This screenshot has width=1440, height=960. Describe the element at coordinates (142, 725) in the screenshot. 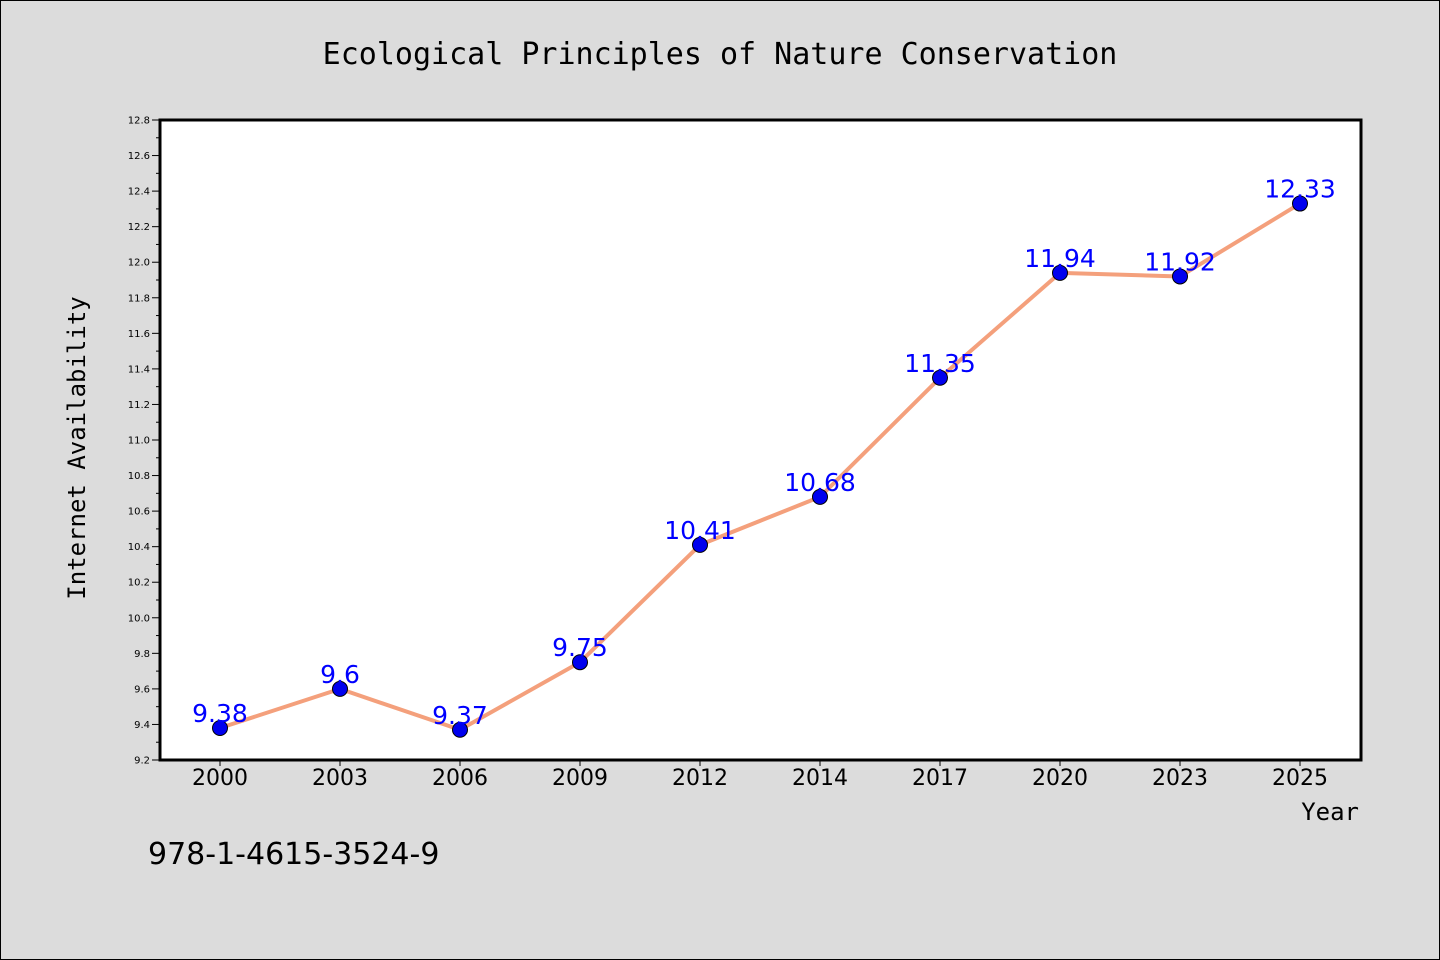

I see `y-tick-label: 9.4` at that location.